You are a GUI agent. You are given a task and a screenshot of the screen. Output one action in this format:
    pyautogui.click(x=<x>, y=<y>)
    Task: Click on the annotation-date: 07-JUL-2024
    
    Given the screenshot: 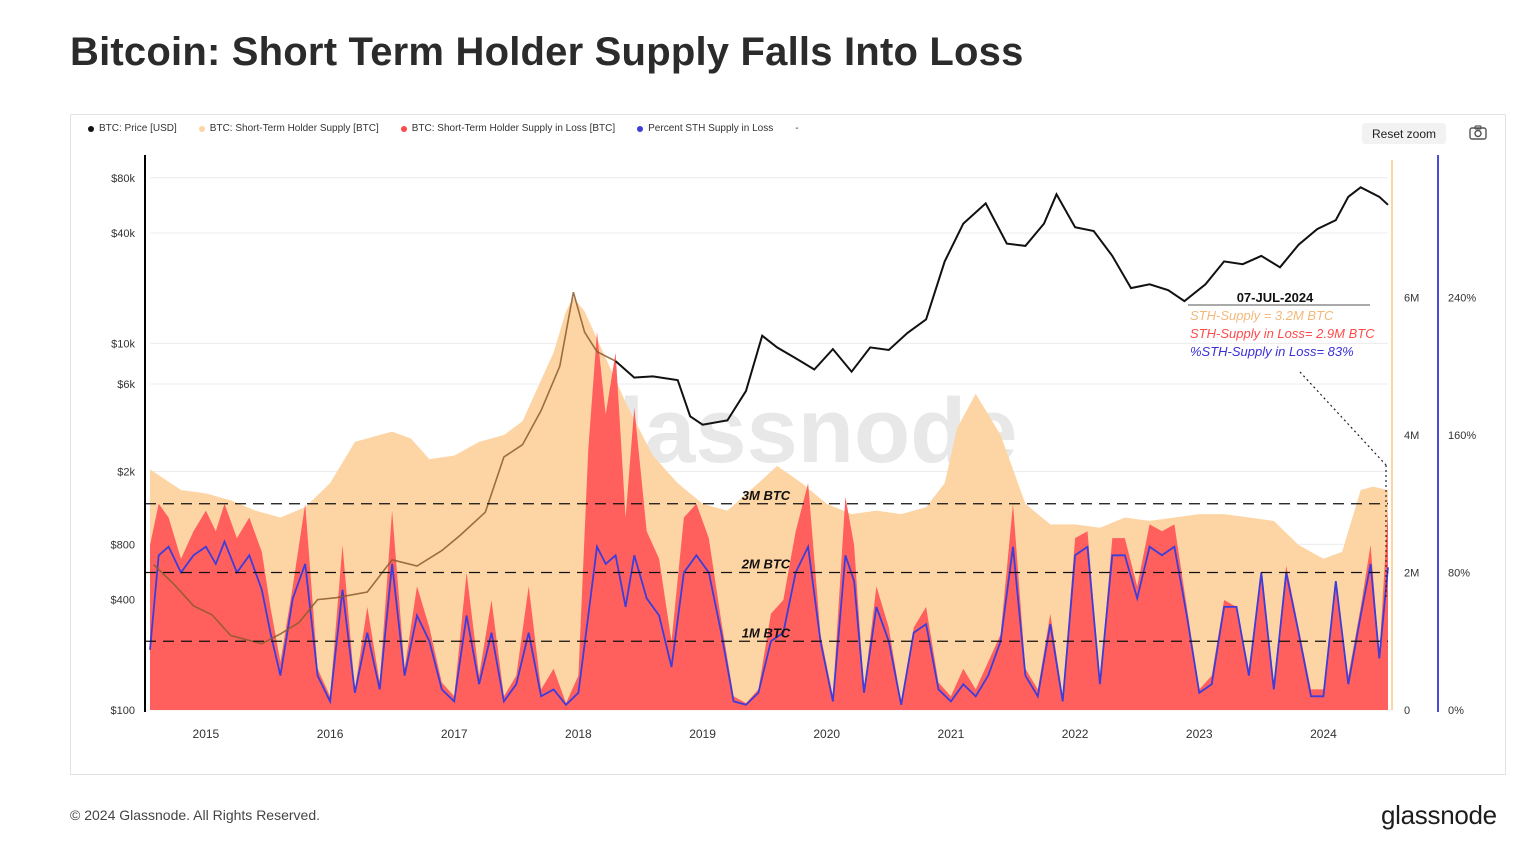 What is the action you would take?
    pyautogui.click(x=1275, y=297)
    